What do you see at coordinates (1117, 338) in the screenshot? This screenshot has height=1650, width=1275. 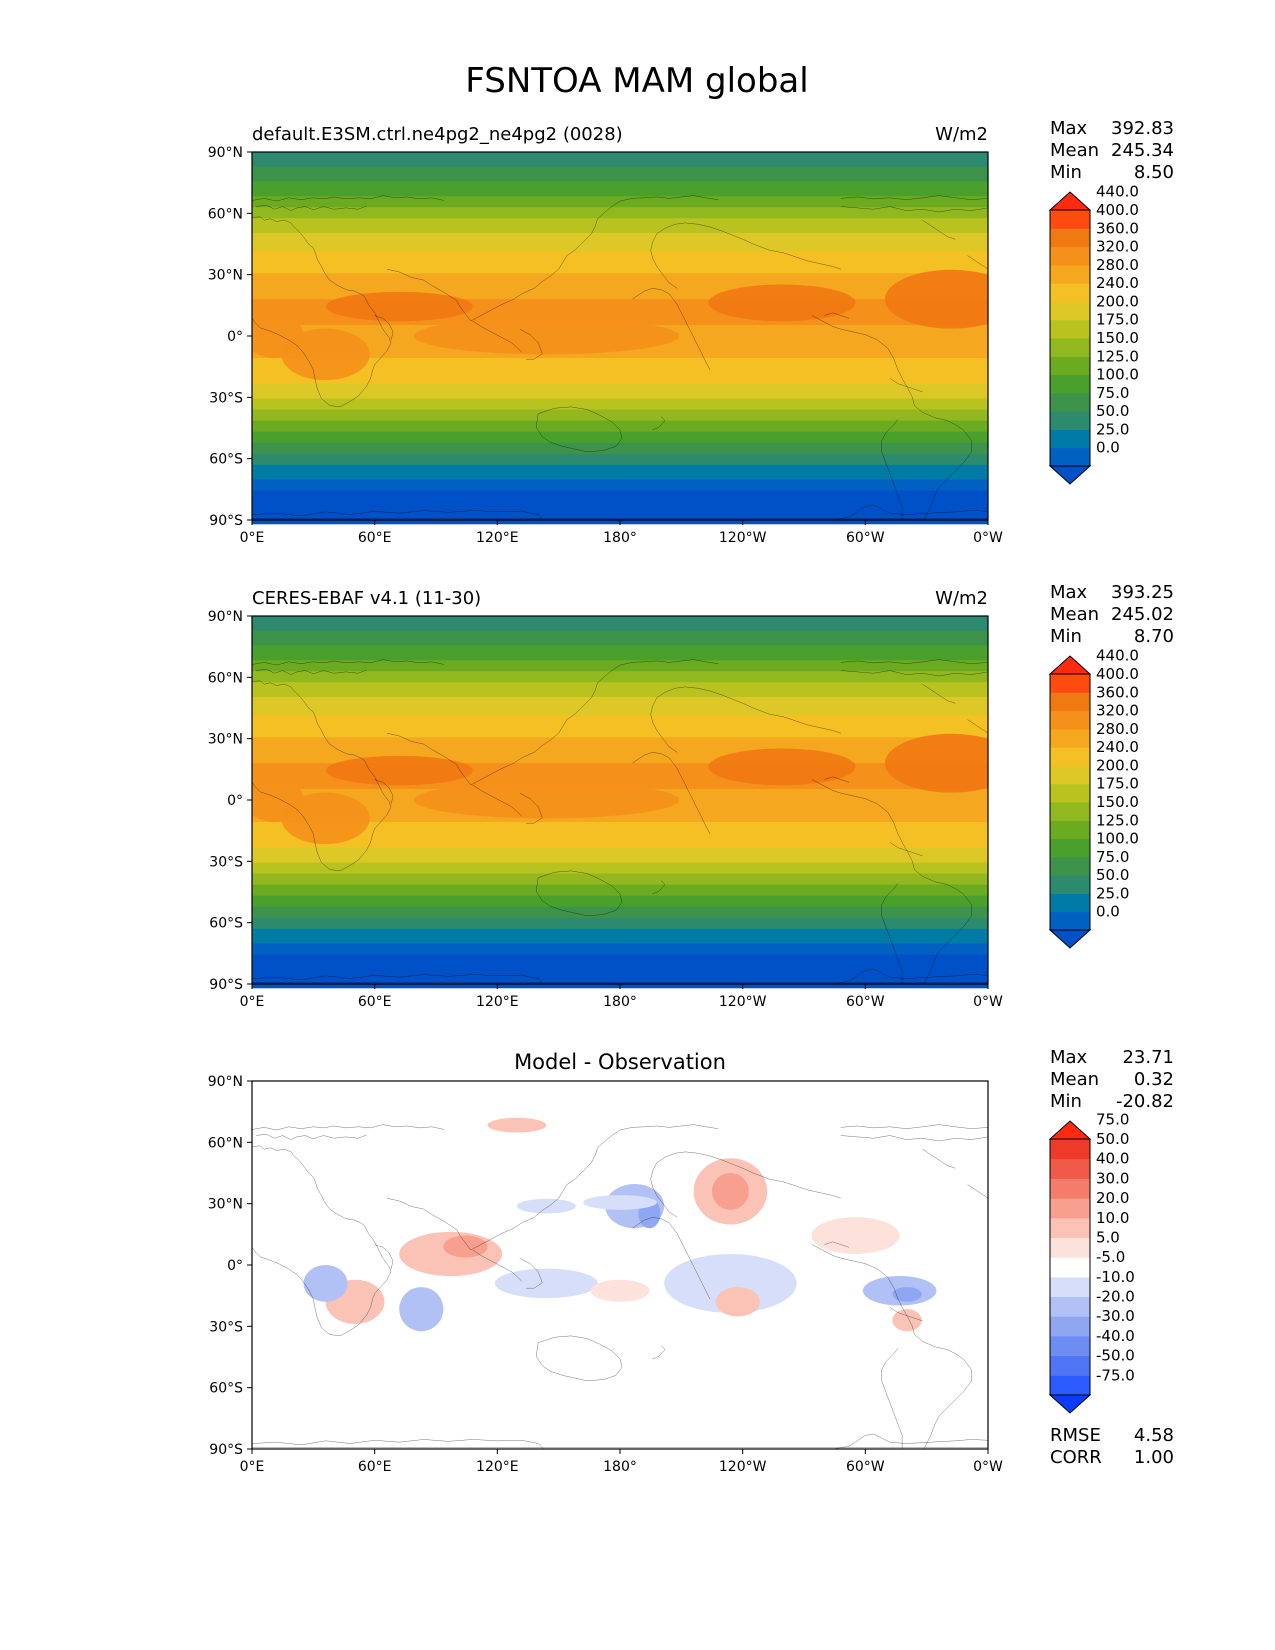 I see `colorbar-label: 150.0` at bounding box center [1117, 338].